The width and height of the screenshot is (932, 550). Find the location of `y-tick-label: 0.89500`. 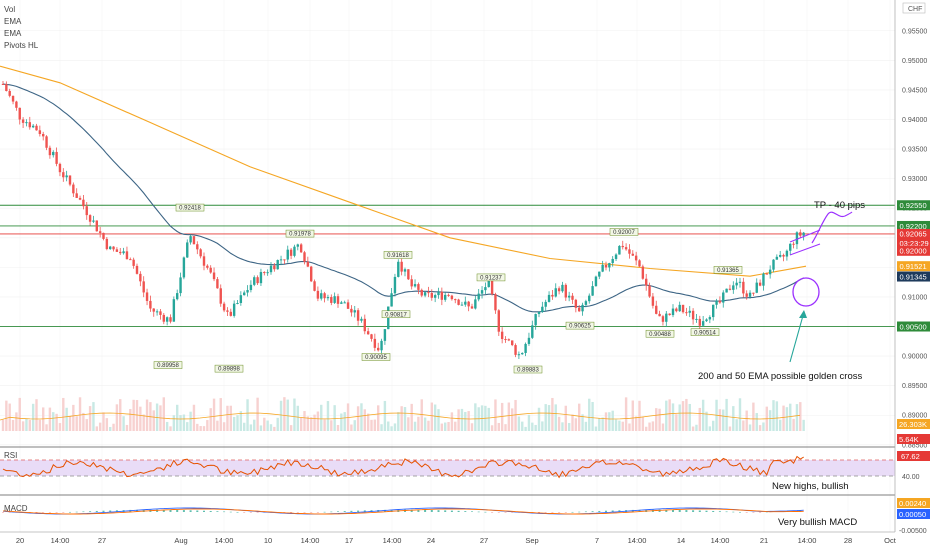

y-tick-label: 0.89500 is located at coordinates (914, 386).